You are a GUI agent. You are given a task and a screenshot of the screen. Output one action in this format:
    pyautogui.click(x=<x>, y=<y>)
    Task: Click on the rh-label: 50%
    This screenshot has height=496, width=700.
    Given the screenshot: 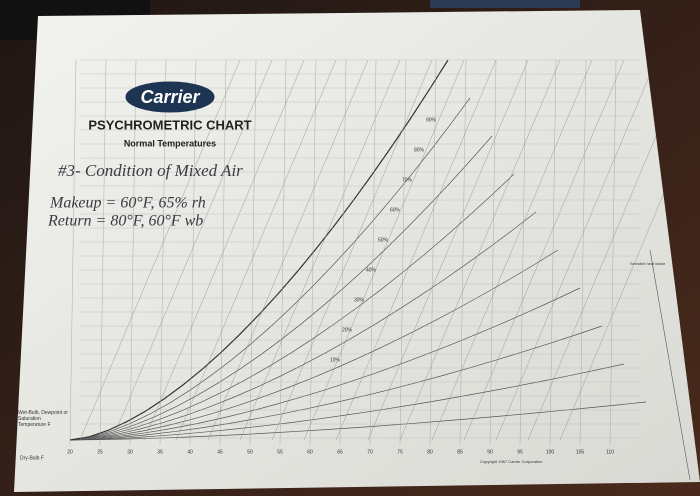 What is the action you would take?
    pyautogui.click(x=383, y=240)
    